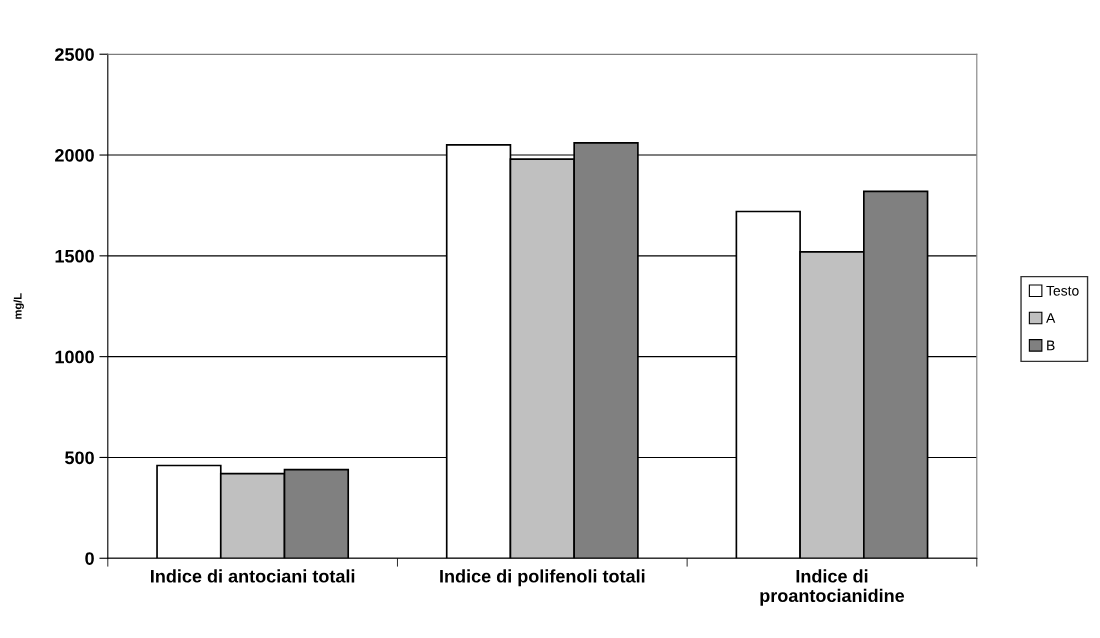 This screenshot has width=1100, height=638. I want to click on x-tick-label: Indice di antociani totali, so click(253, 576).